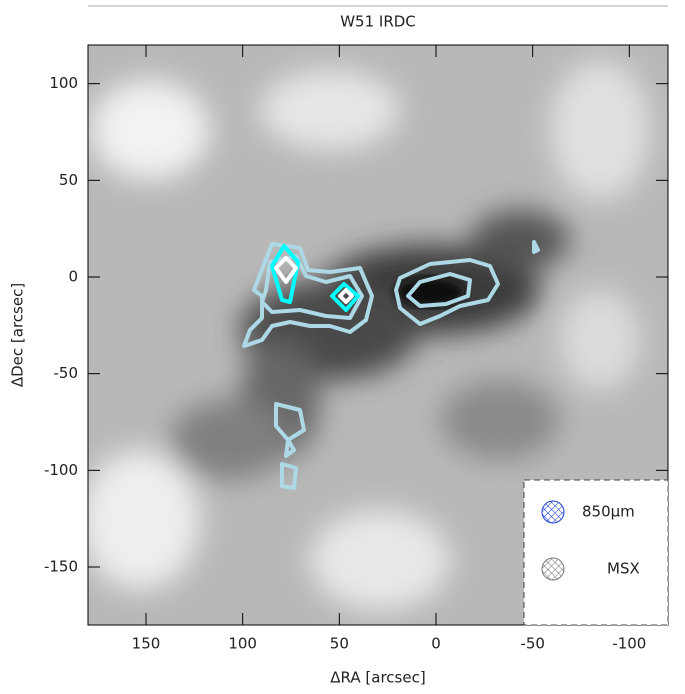 Image resolution: width=685 pixels, height=694 pixels. Describe the element at coordinates (18, 335) in the screenshot. I see `y-axis-label: ΔDec [arcsec]` at that location.